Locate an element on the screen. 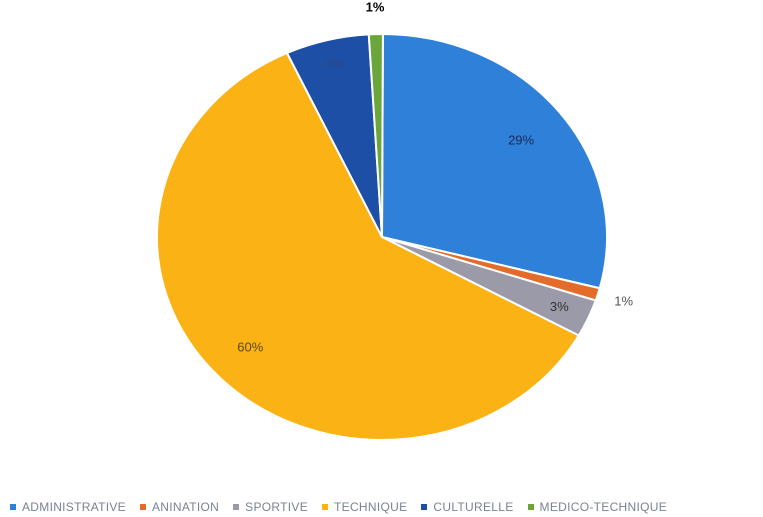  legend-label: ANINATION is located at coordinates (186, 507).